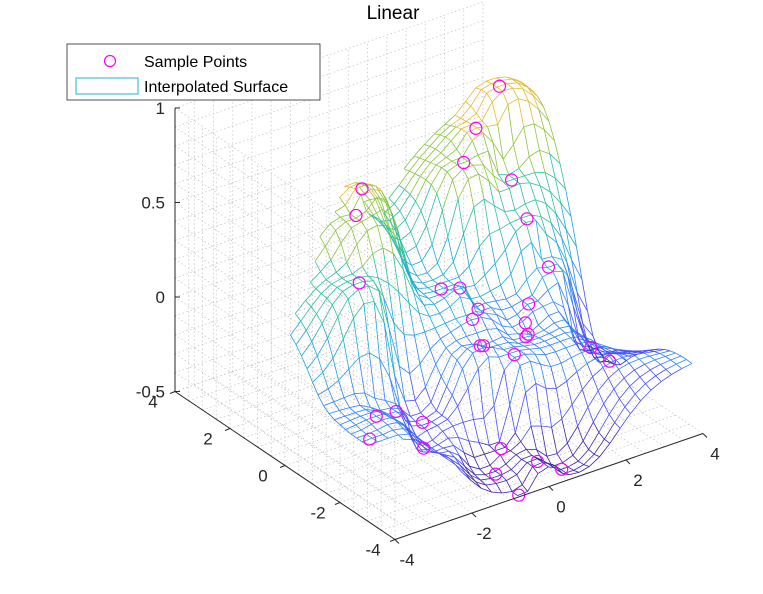  What do you see at coordinates (172, 392) in the screenshot?
I see `y-tick-mark` at bounding box center [172, 392].